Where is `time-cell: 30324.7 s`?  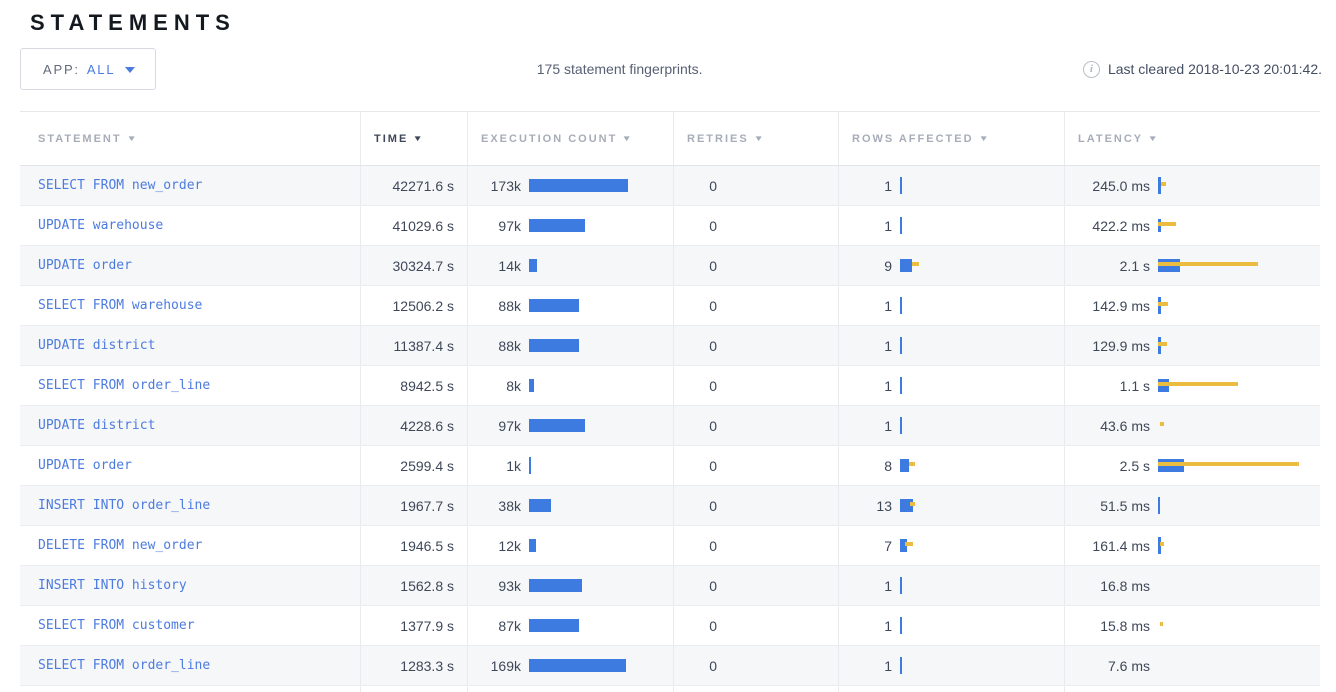
time-cell: 30324.7 s is located at coordinates (413, 265).